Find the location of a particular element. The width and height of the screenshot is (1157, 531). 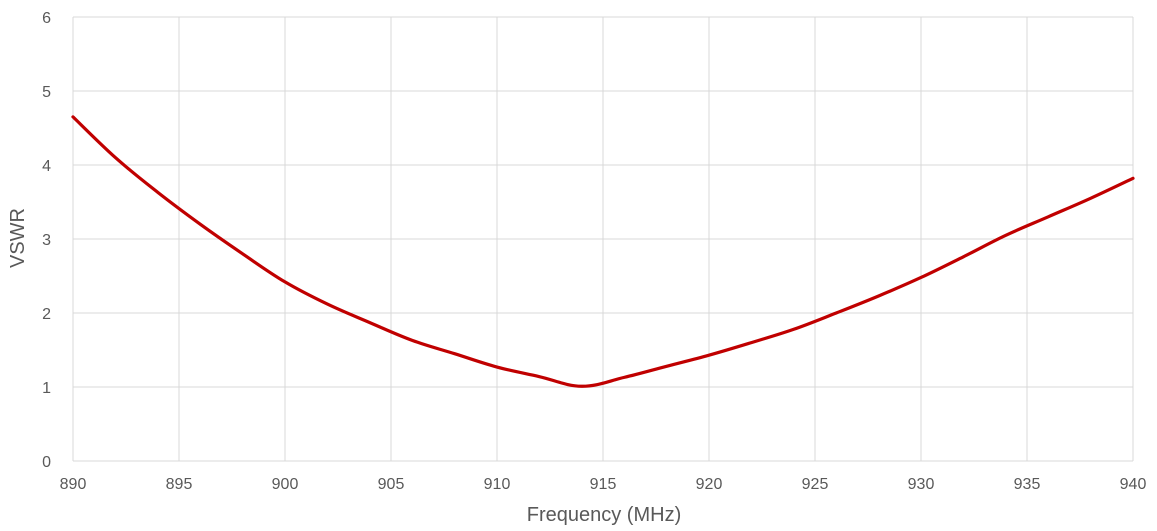

y-tick-label: 6 is located at coordinates (46, 18).